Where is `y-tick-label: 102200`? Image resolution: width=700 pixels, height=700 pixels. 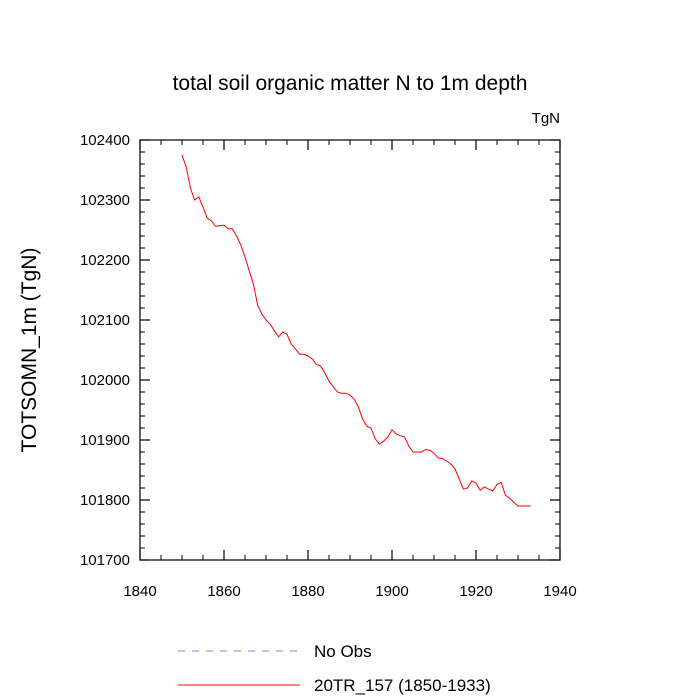
y-tick-label: 102200 is located at coordinates (105, 260).